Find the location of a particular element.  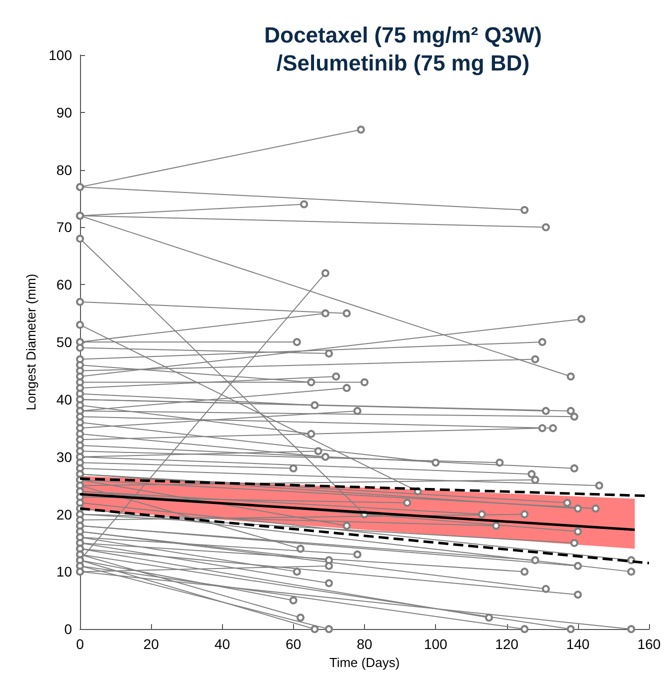

x-tick-label: 40 is located at coordinates (222, 644).